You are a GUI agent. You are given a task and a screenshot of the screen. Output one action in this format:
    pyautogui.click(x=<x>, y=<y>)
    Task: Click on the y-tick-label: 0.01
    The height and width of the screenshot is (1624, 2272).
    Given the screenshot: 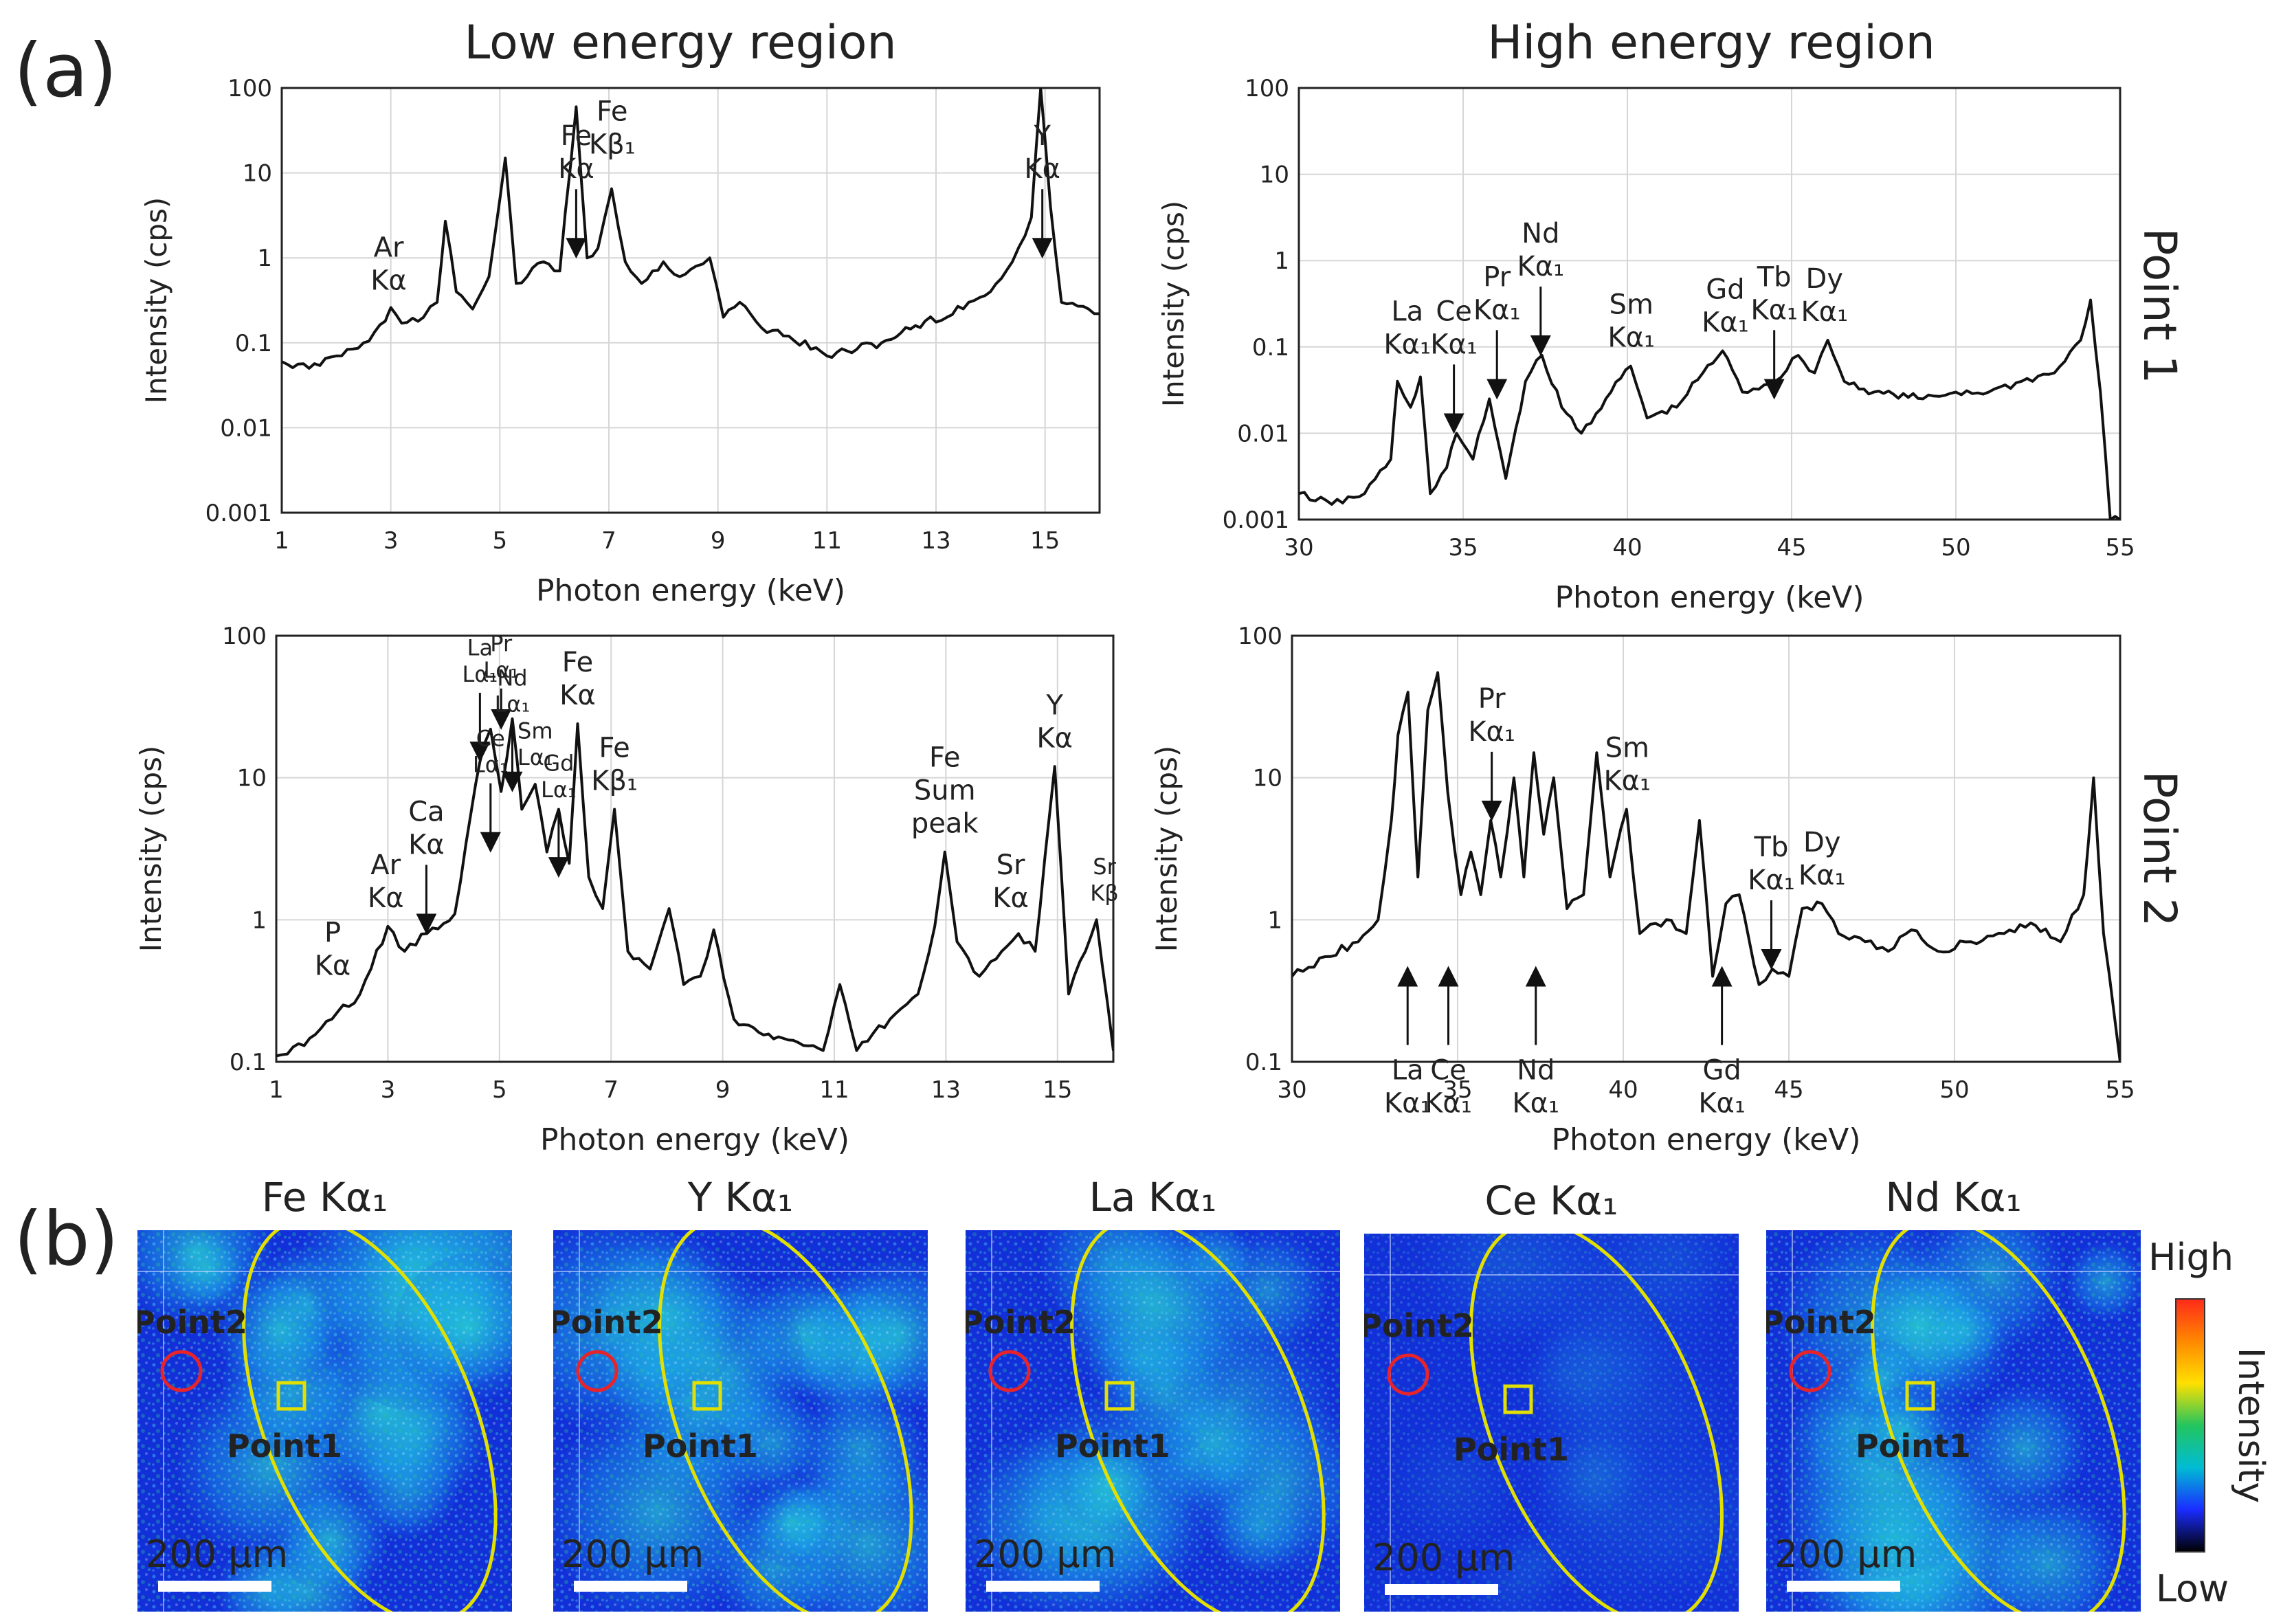 What is the action you would take?
    pyautogui.click(x=1263, y=433)
    